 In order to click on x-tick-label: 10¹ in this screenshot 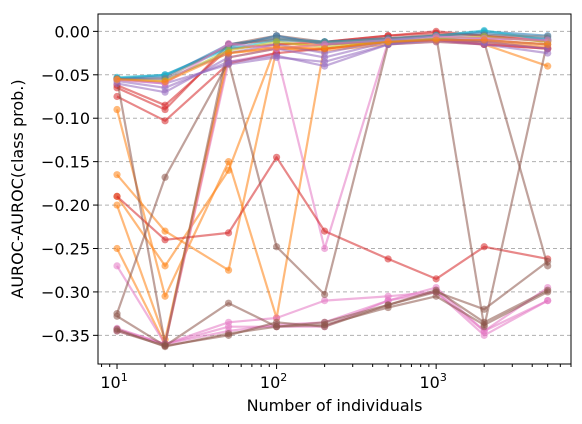, I will do `click(113, 381)`.